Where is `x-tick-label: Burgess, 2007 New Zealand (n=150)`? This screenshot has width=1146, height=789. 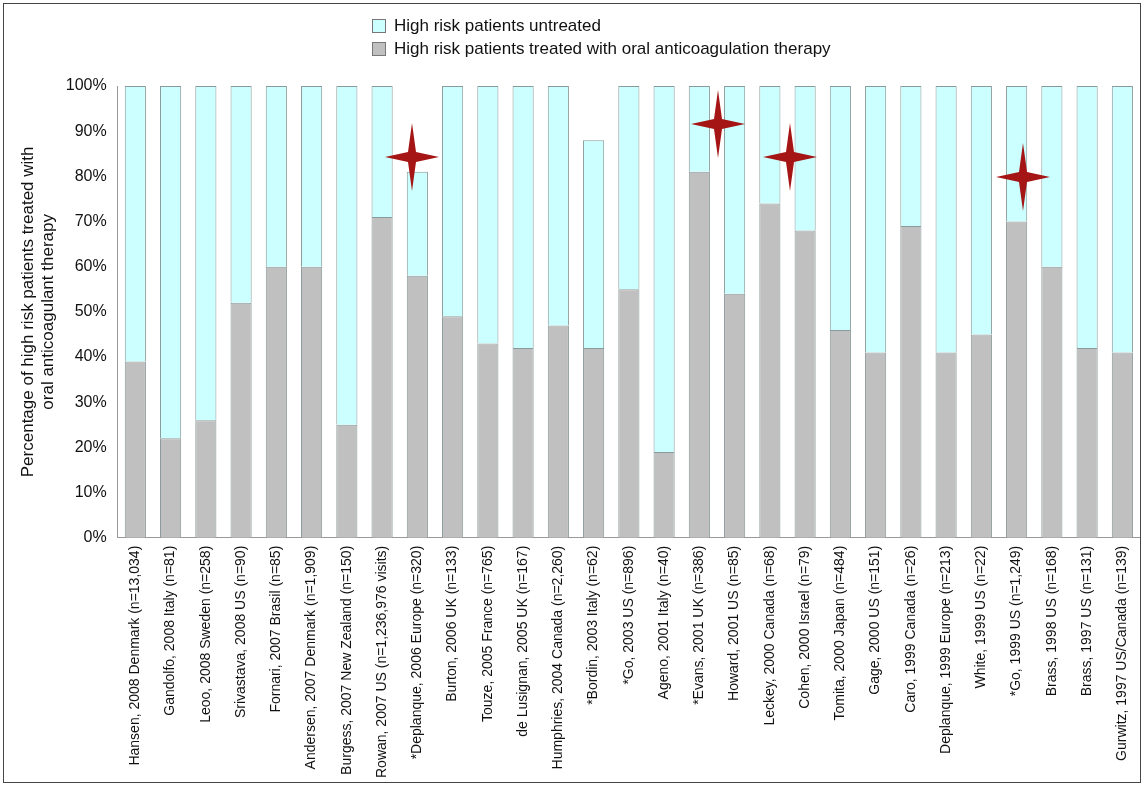
x-tick-label: Burgess, 2007 New Zealand (n=150) is located at coordinates (345, 660).